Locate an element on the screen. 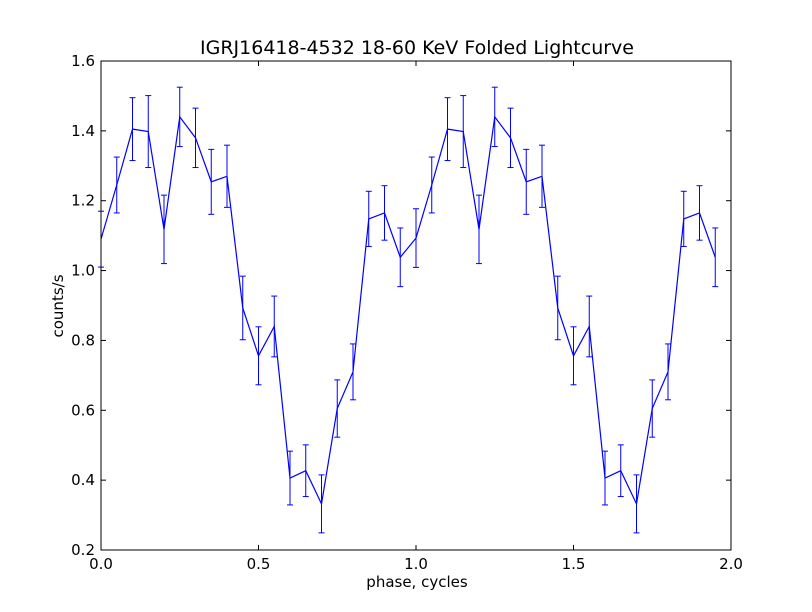  x-axis-label: phase, cycles is located at coordinates (417, 582).